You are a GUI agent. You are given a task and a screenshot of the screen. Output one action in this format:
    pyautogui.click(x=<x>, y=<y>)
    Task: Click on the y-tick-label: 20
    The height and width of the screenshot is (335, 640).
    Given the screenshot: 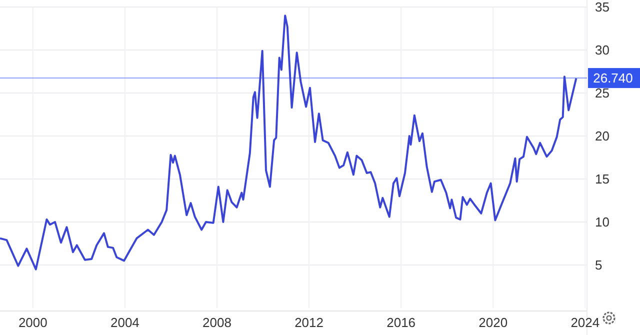 What is the action you would take?
    pyautogui.click(x=602, y=136)
    